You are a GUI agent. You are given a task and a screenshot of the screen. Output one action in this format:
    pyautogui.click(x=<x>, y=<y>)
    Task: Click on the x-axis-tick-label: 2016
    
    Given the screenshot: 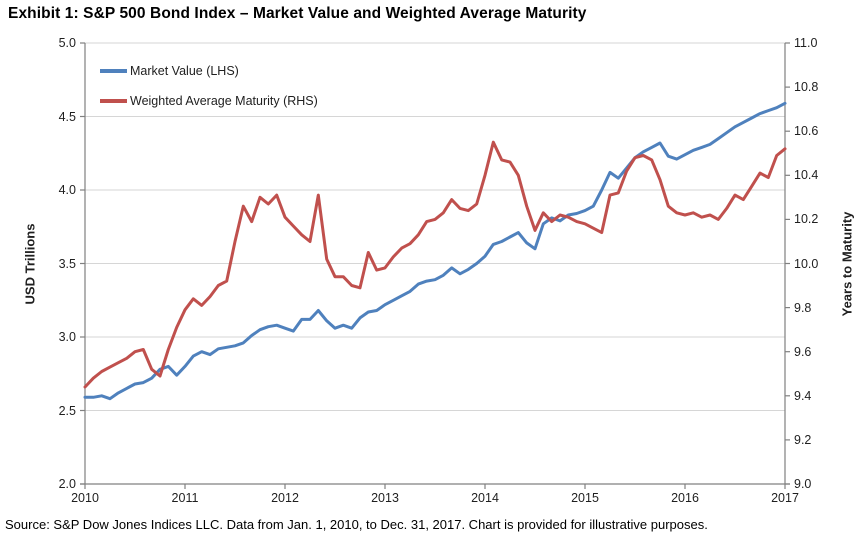 What is the action you would take?
    pyautogui.click(x=685, y=498)
    